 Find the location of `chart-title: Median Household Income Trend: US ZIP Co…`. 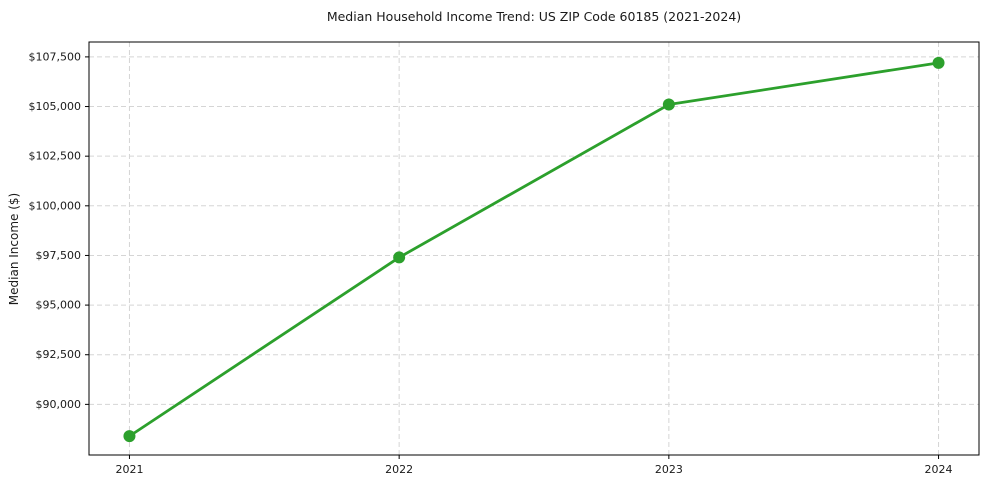

chart-title: Median Household Income Trend: US ZIP Co… is located at coordinates (534, 16).